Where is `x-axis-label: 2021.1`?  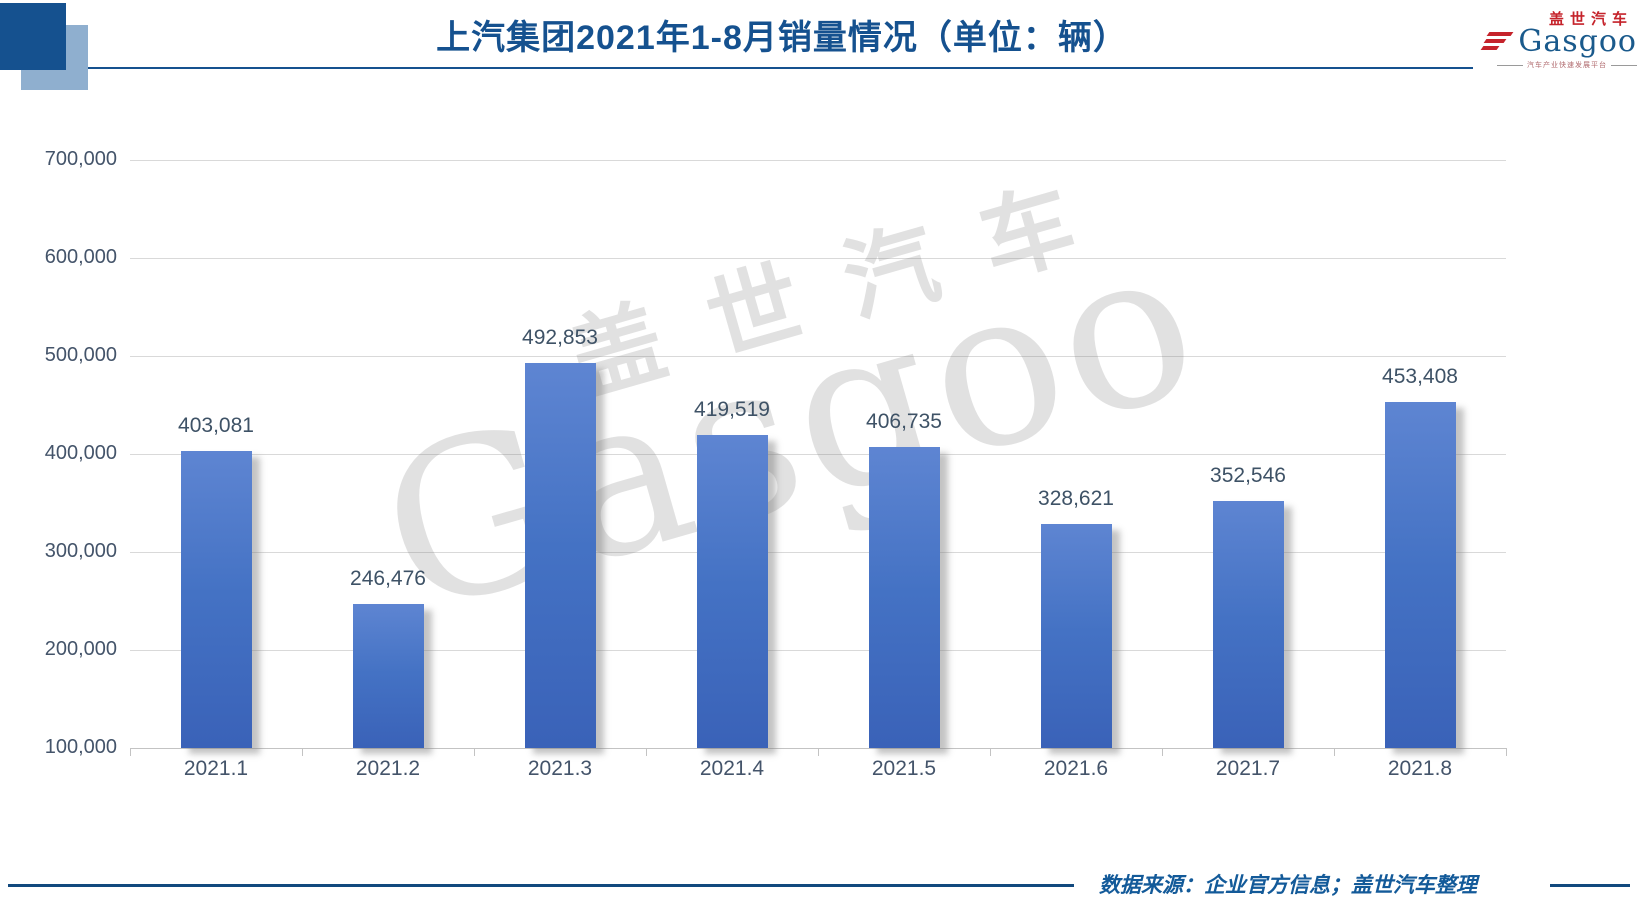 x-axis-label: 2021.1 is located at coordinates (216, 768).